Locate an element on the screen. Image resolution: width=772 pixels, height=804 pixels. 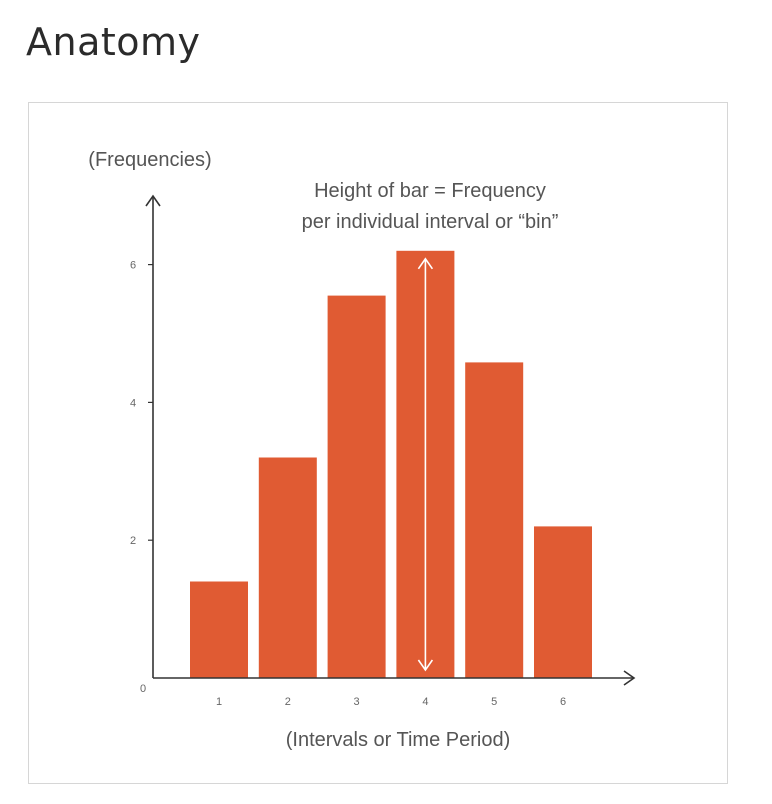
page-title: Anatomy is located at coordinates (113, 42).